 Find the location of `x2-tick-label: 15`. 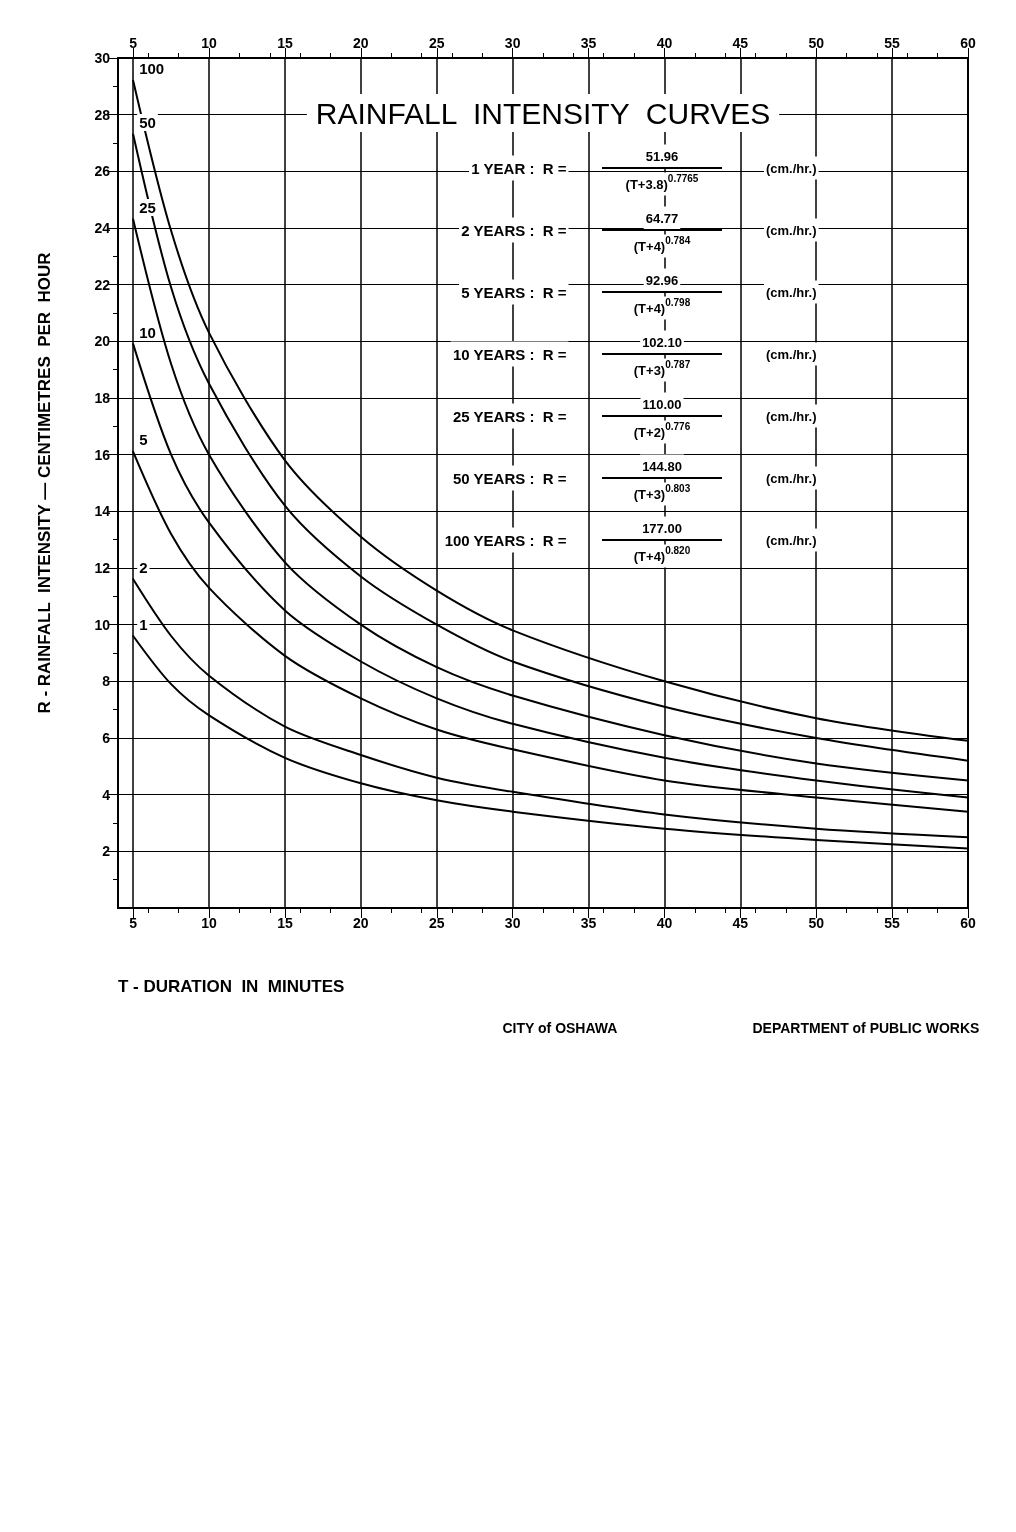

x2-tick-label: 15 is located at coordinates (285, 43).